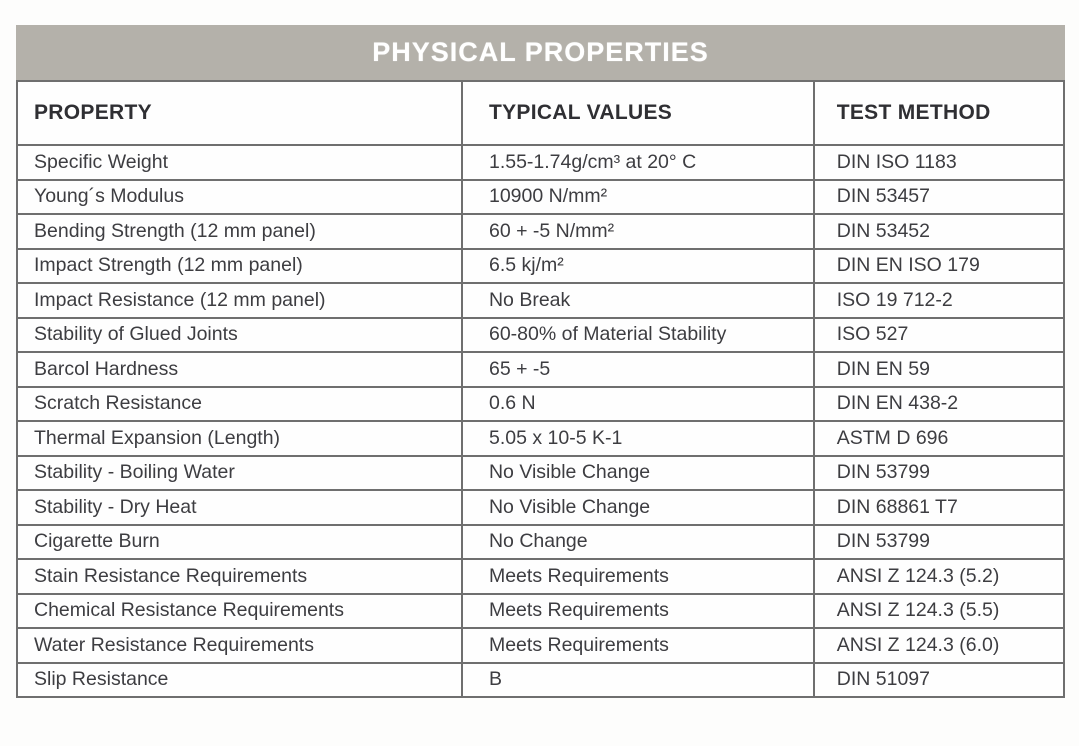 Image resolution: width=1079 pixels, height=746 pixels. What do you see at coordinates (239, 196) in the screenshot?
I see `cell-property: Young´s Modulus` at bounding box center [239, 196].